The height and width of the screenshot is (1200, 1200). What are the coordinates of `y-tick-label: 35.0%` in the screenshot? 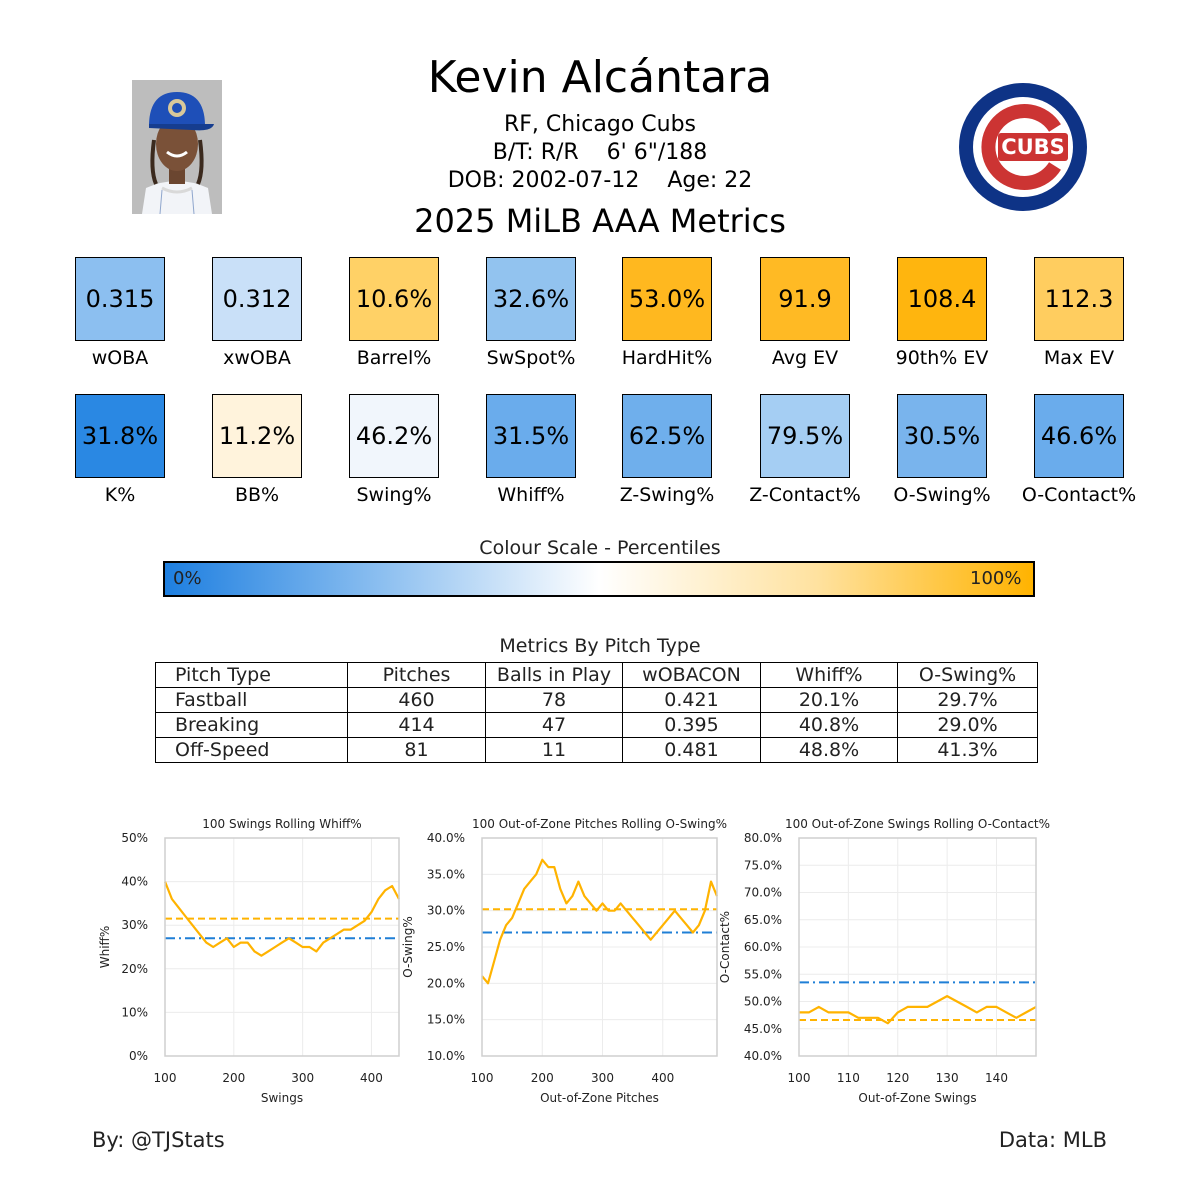 It's located at (446, 874).